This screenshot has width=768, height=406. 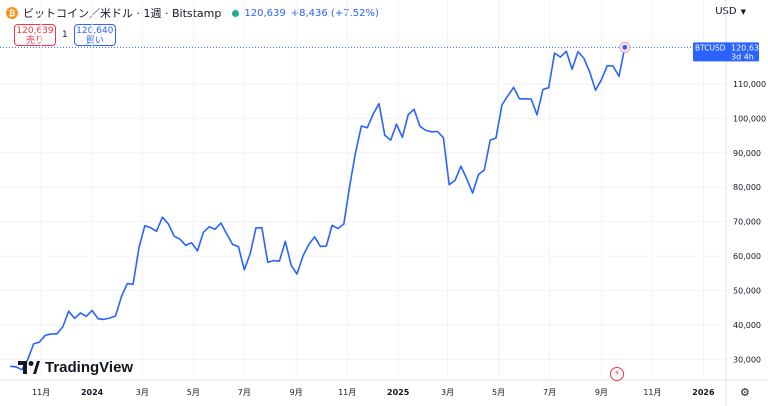 What do you see at coordinates (95, 31) in the screenshot?
I see `buy-price: 120,640` at bounding box center [95, 31].